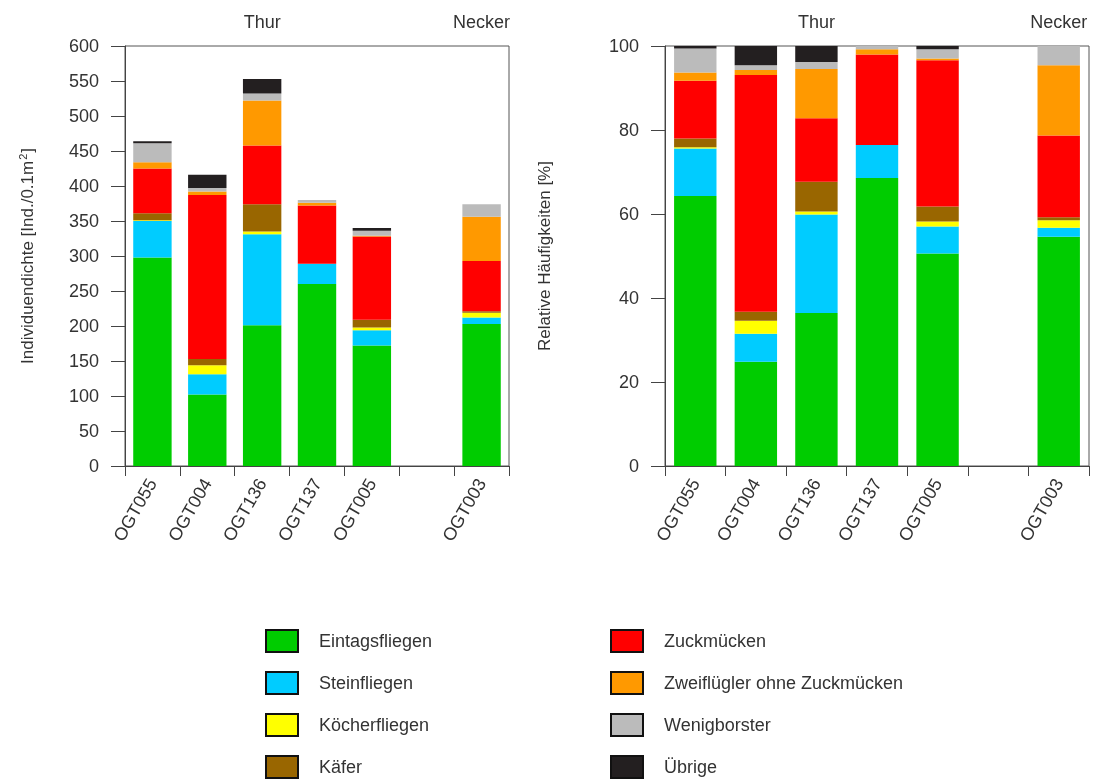 This screenshot has height=781, width=1111. What do you see at coordinates (26, 256) in the screenshot?
I see `y-axis-title: Individuendichte [Ind./0.1m2]` at bounding box center [26, 256].